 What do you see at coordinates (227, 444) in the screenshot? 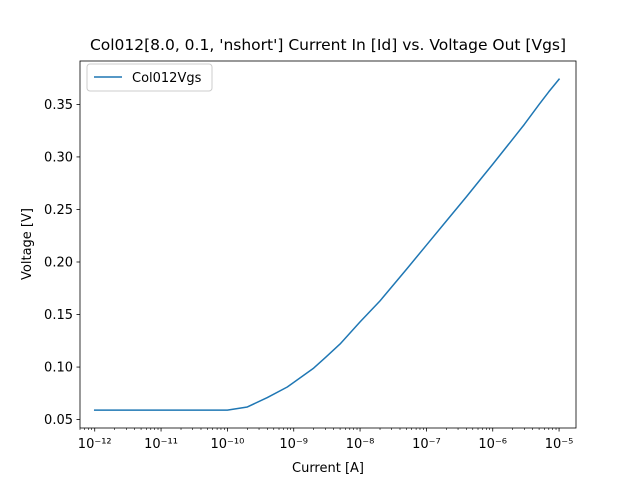
I see `x-tick-label: 10⁻¹⁰` at bounding box center [227, 444].